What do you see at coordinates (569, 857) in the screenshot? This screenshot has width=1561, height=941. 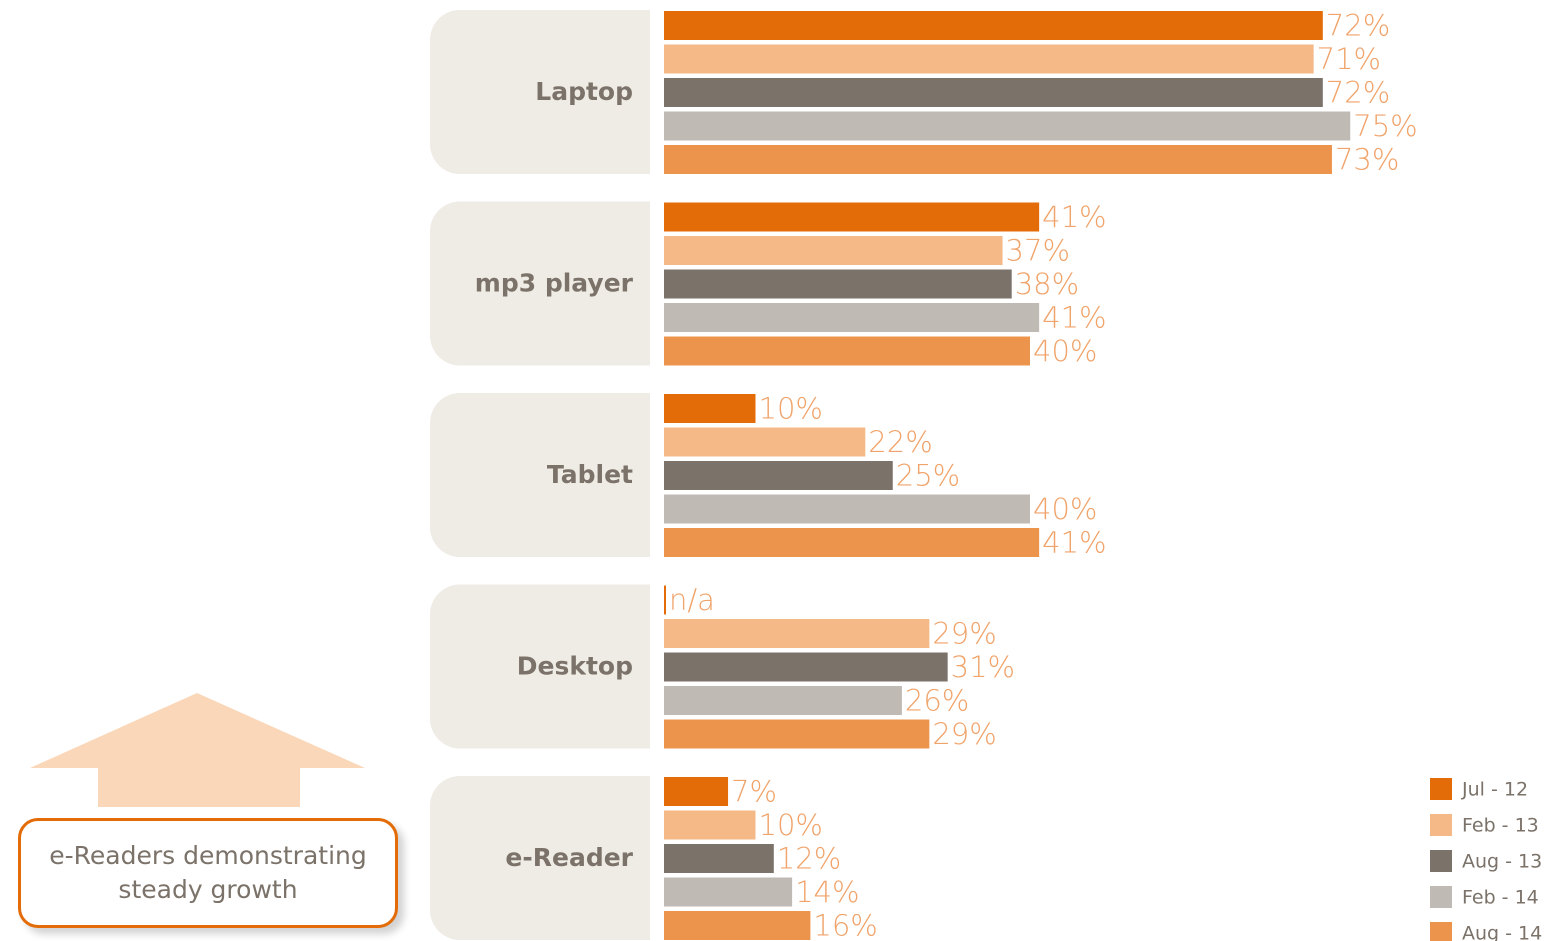 I see `category-label: e-Reader` at bounding box center [569, 857].